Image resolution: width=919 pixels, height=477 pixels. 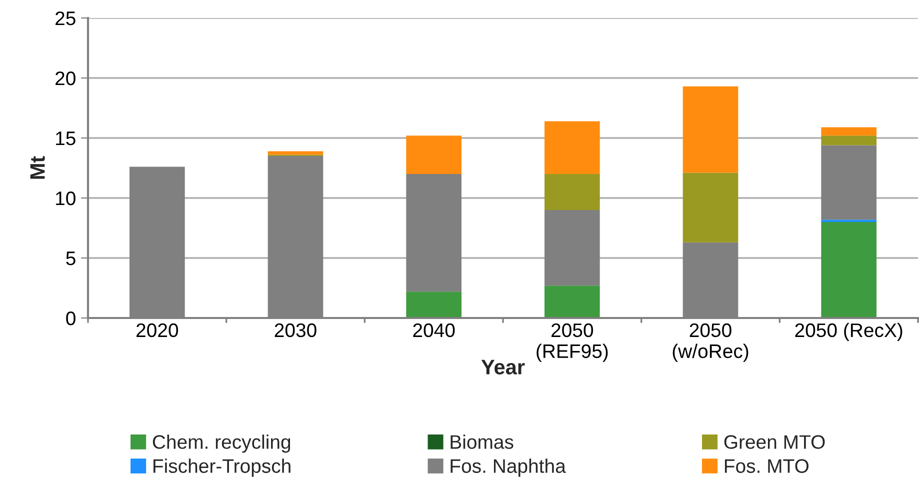 What do you see at coordinates (766, 466) in the screenshot?
I see `legend-label: Fos. MTO` at bounding box center [766, 466].